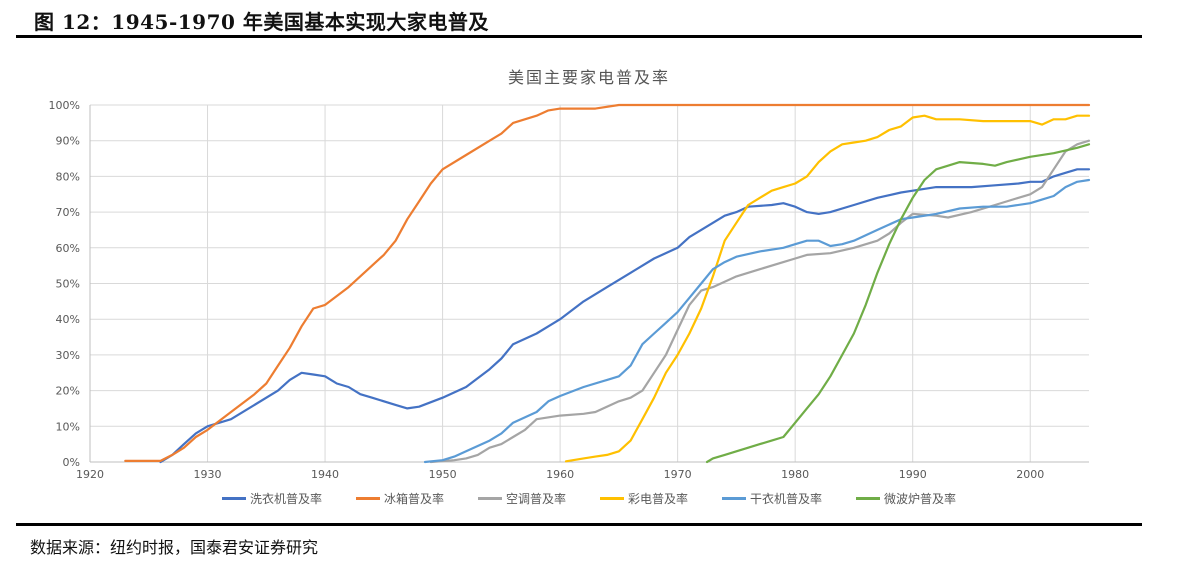 The width and height of the screenshot is (1178, 566). I want to click on y-tick-label: 70%, so click(68, 212).